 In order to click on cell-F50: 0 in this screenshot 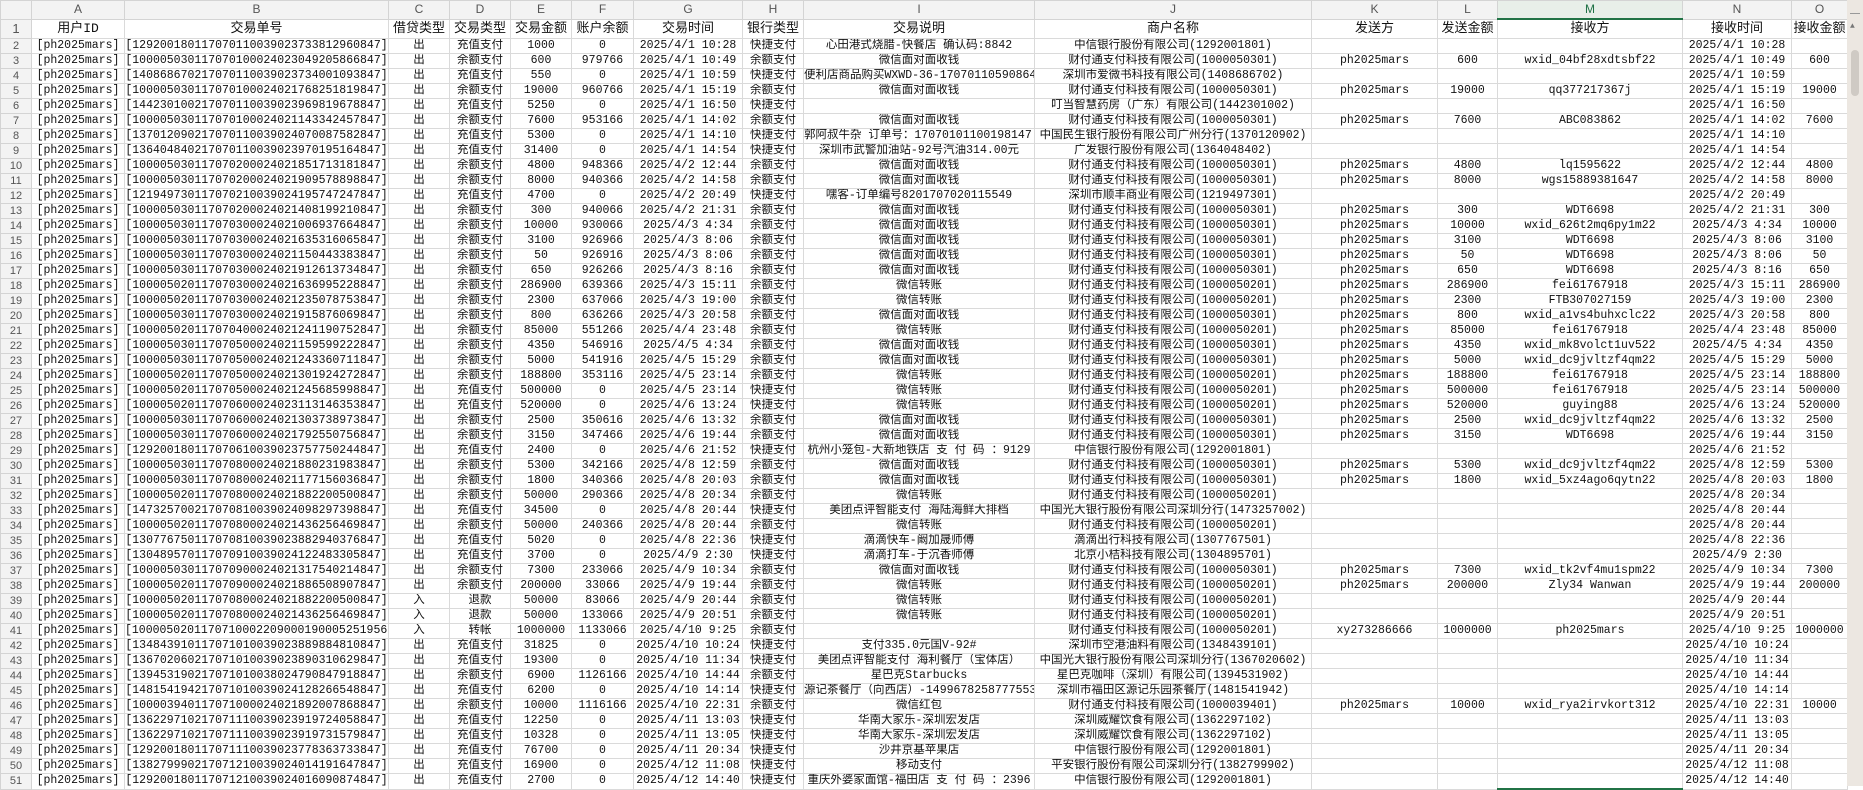, I will do `click(602, 766)`.